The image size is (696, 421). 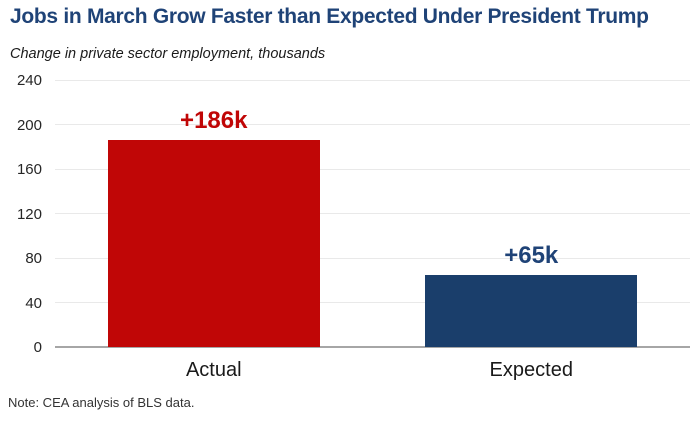 What do you see at coordinates (29, 125) in the screenshot?
I see `y-tick-label: 200` at bounding box center [29, 125].